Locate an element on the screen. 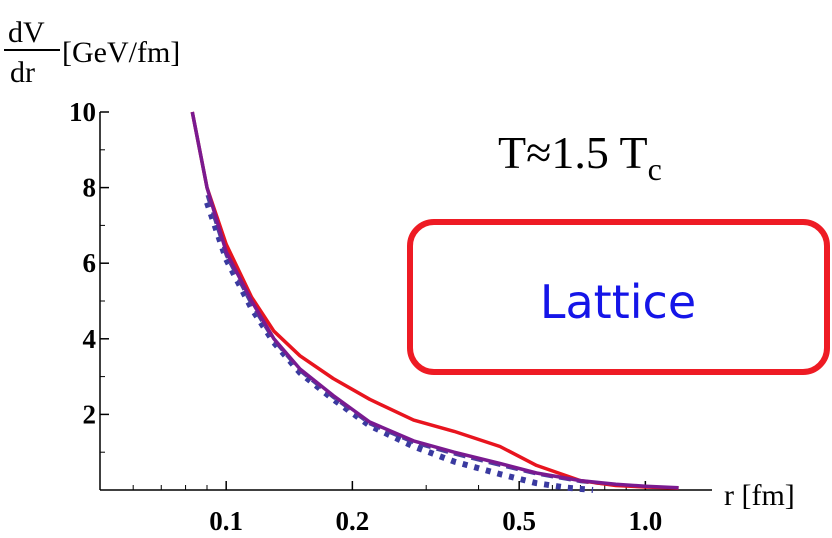  x-axis-label: r [fm] is located at coordinates (759, 495).